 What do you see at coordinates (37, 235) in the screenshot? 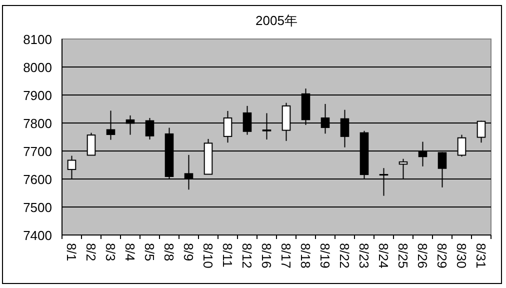
I see `y-tick-label: 7400` at bounding box center [37, 235].